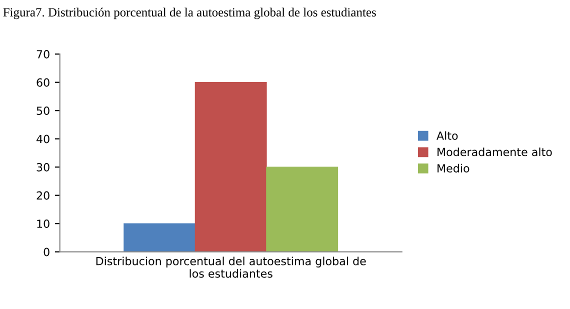  I want to click on legend-label: Moderadamente alto, so click(495, 152).